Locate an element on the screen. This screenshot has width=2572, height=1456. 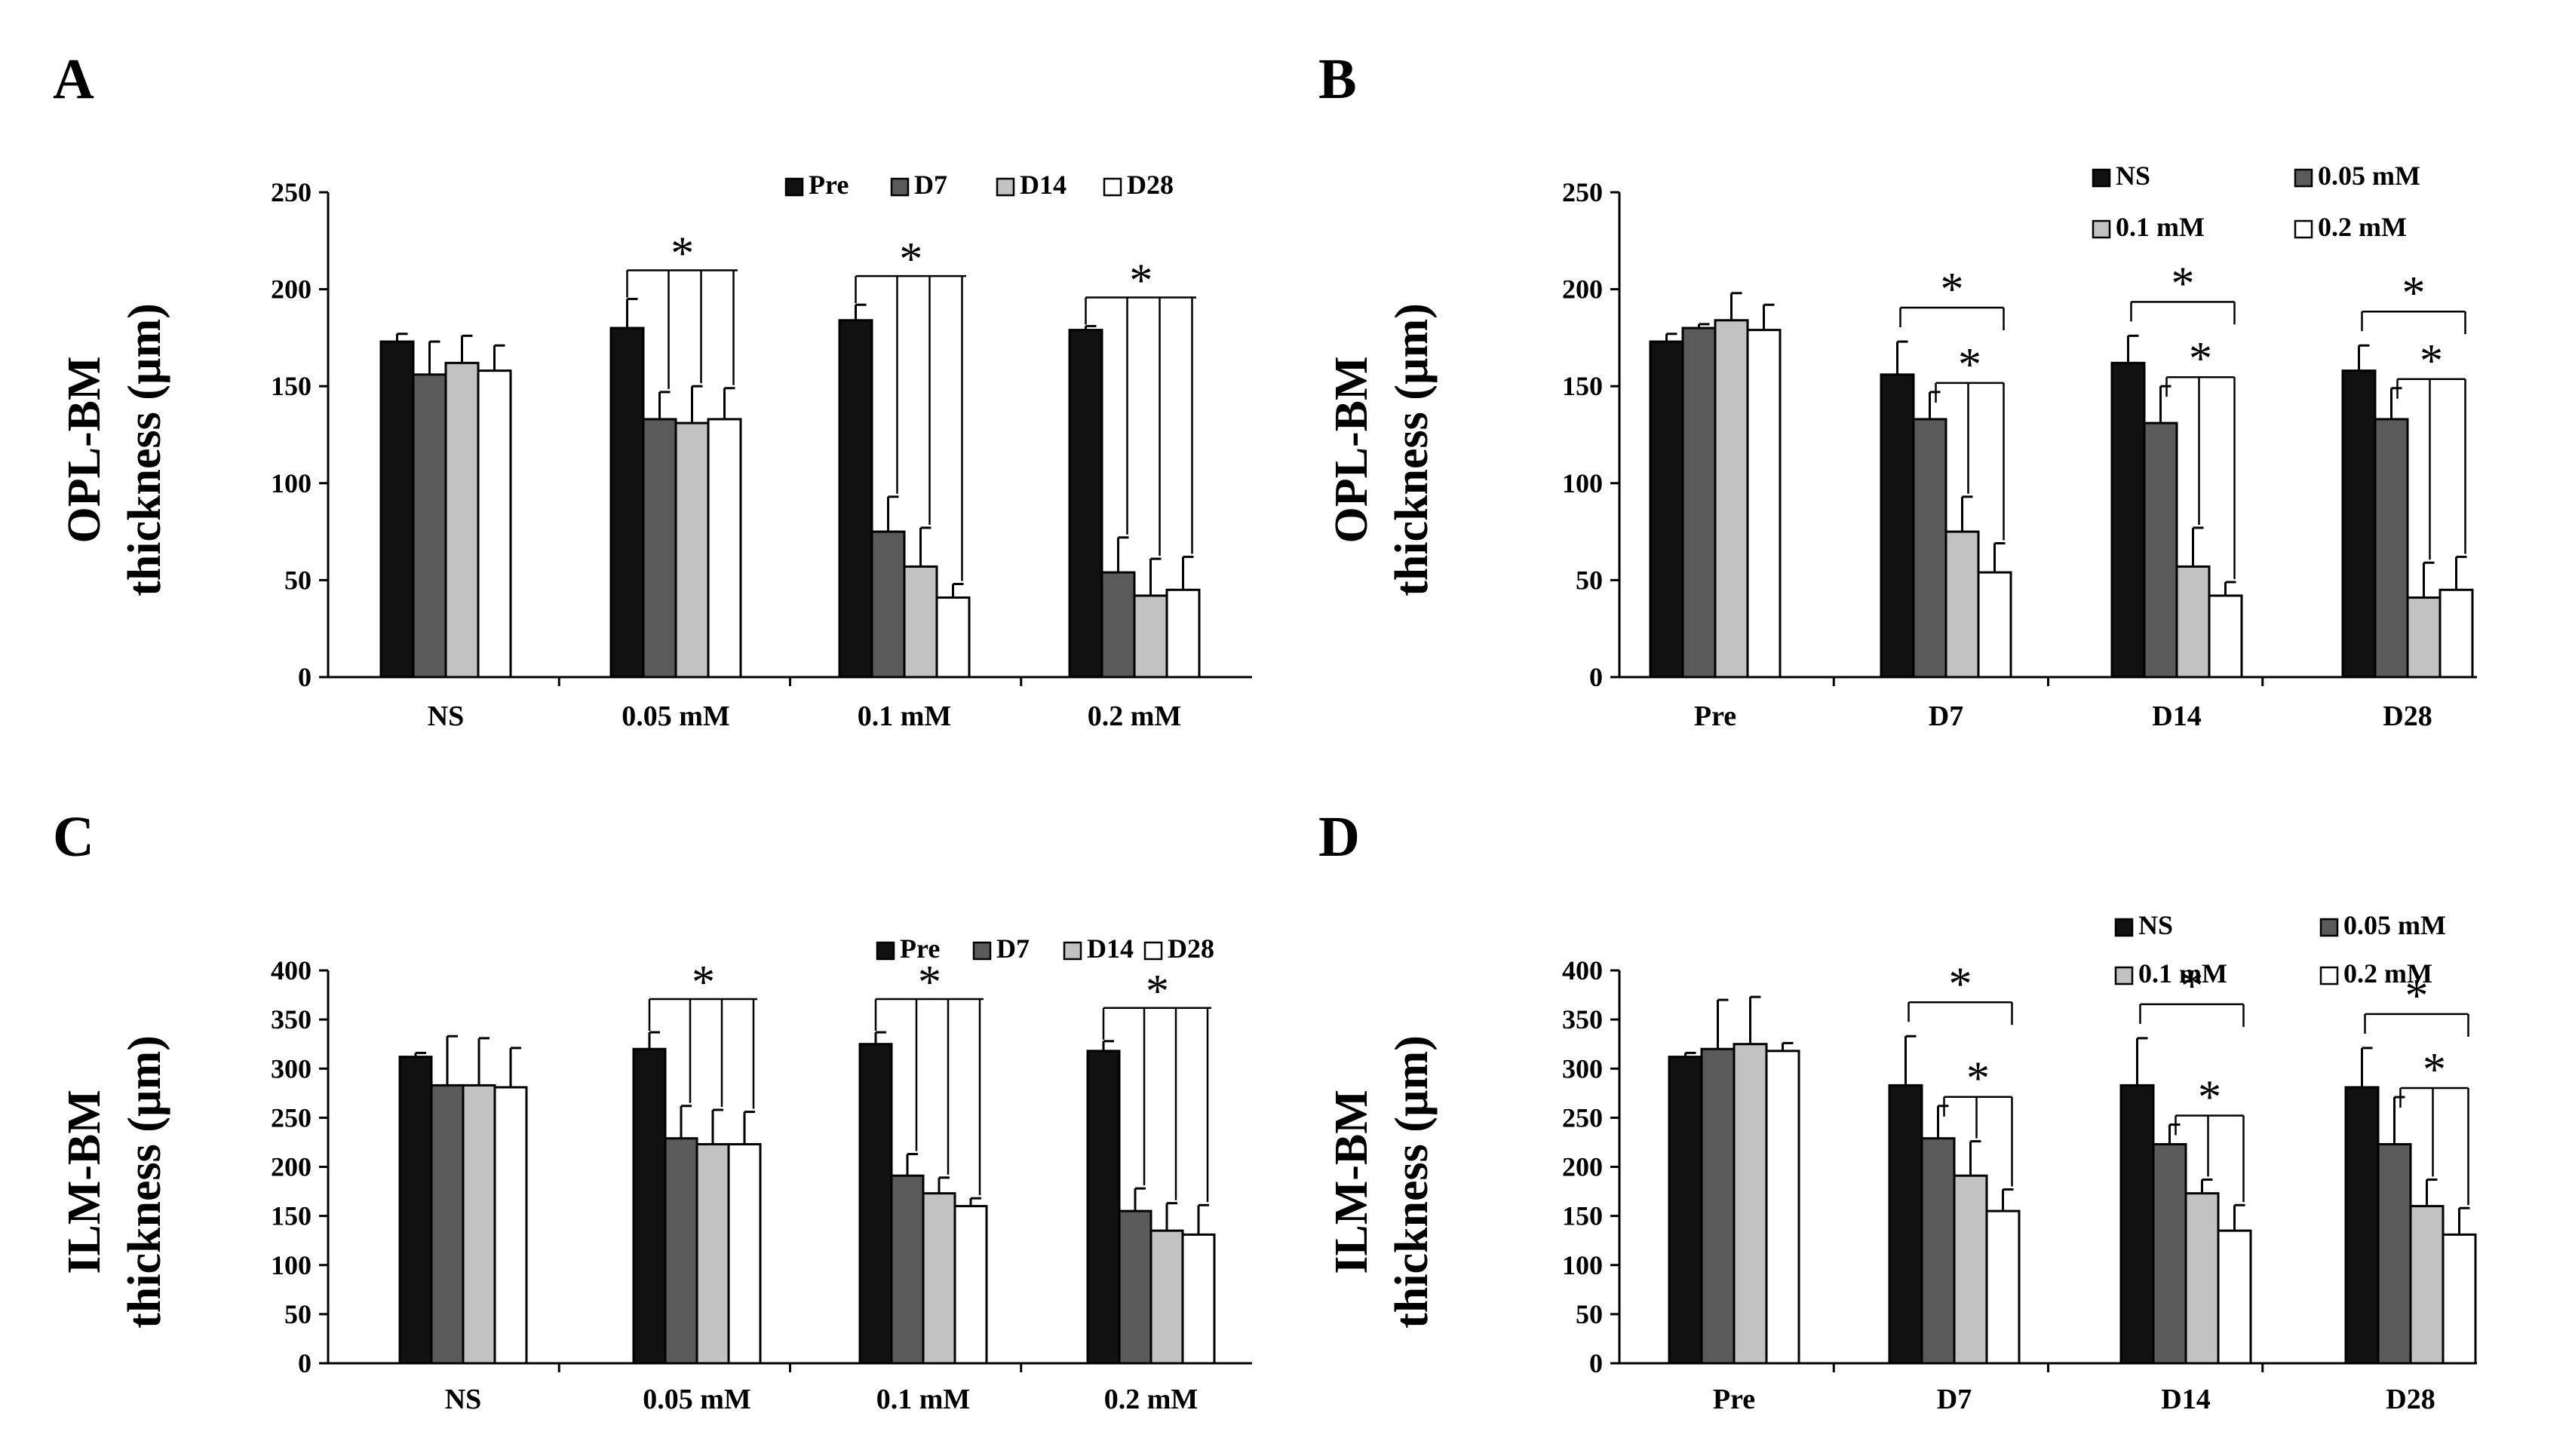
x-category-label: D14 is located at coordinates (2176, 716).